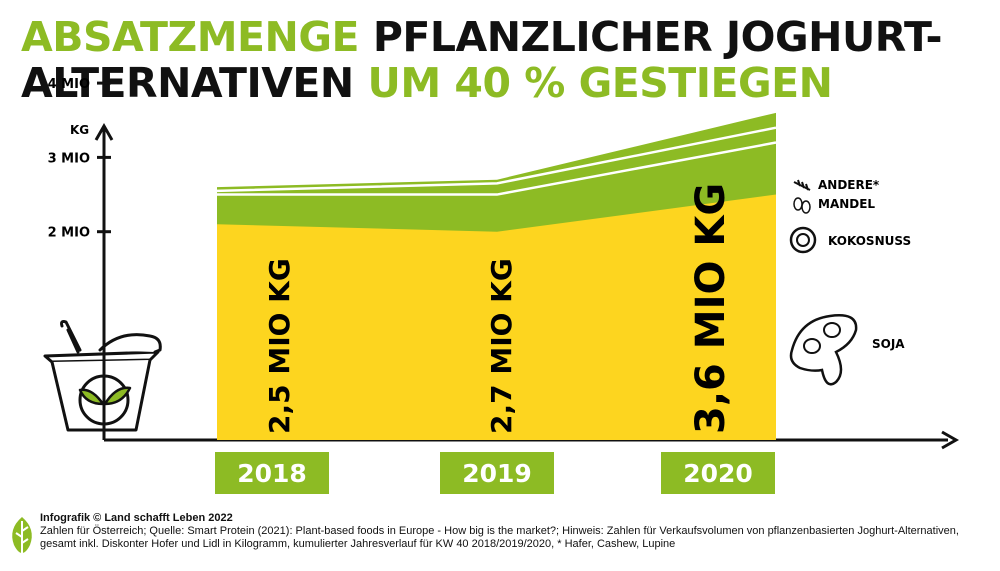 This screenshot has width=1000, height=571. What do you see at coordinates (812, 346) in the screenshot?
I see `soybean-icon-bean1` at bounding box center [812, 346].